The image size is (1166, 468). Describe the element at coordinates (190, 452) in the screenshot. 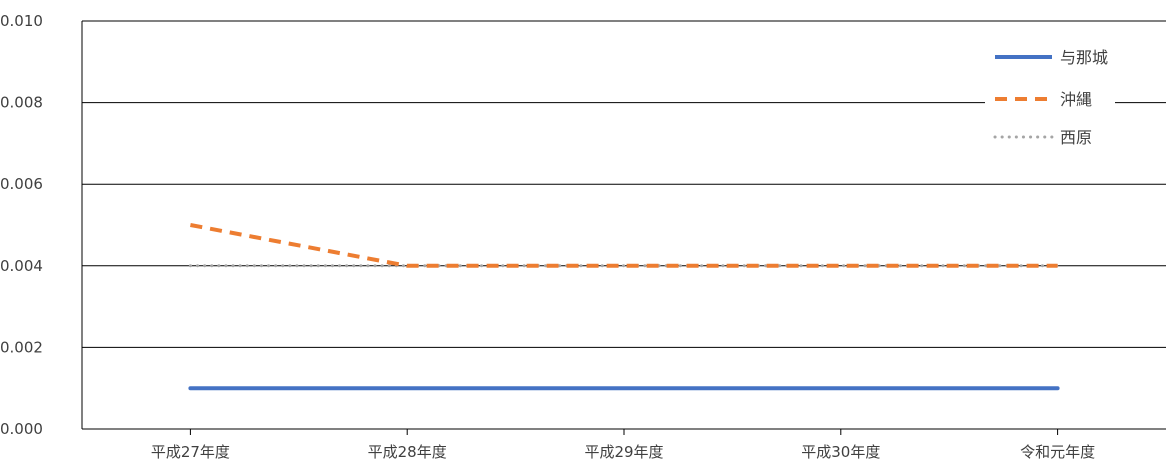

I see `x-tick-label: 平成27年度` at that location.